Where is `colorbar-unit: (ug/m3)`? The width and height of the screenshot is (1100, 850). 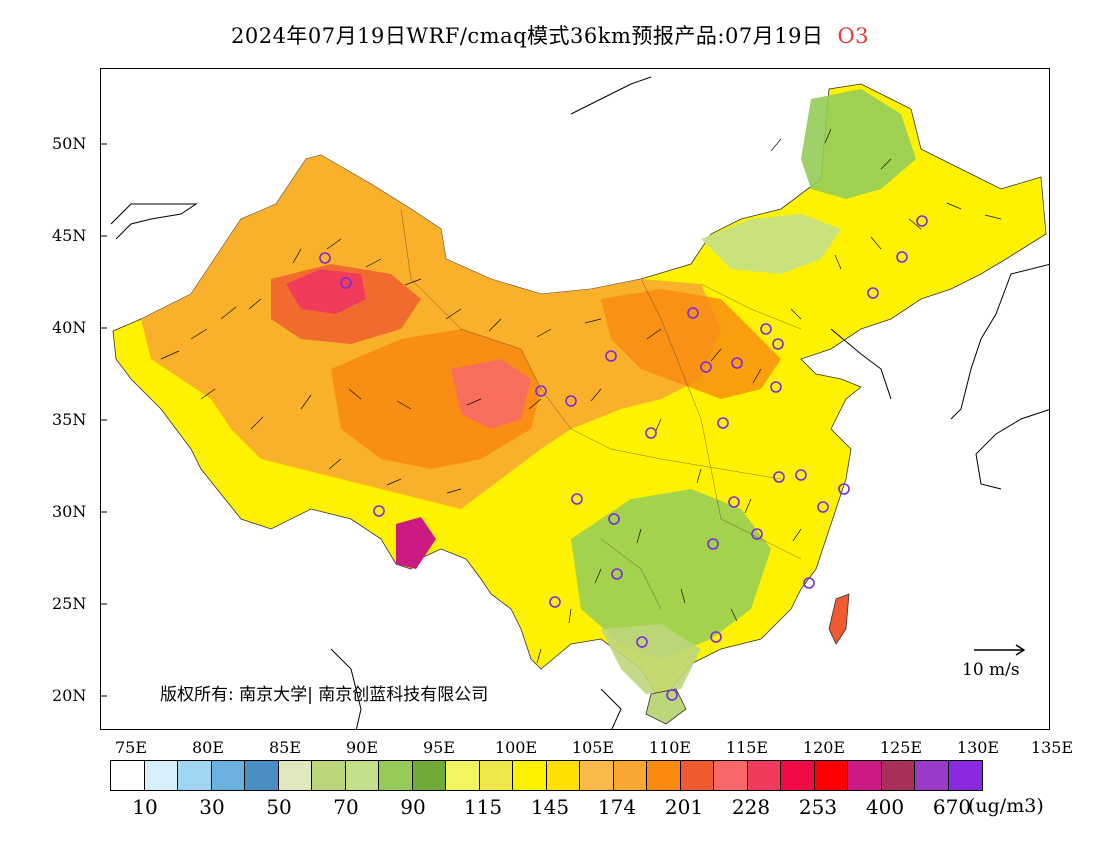 colorbar-unit: (ug/m3) is located at coordinates (1006, 806).